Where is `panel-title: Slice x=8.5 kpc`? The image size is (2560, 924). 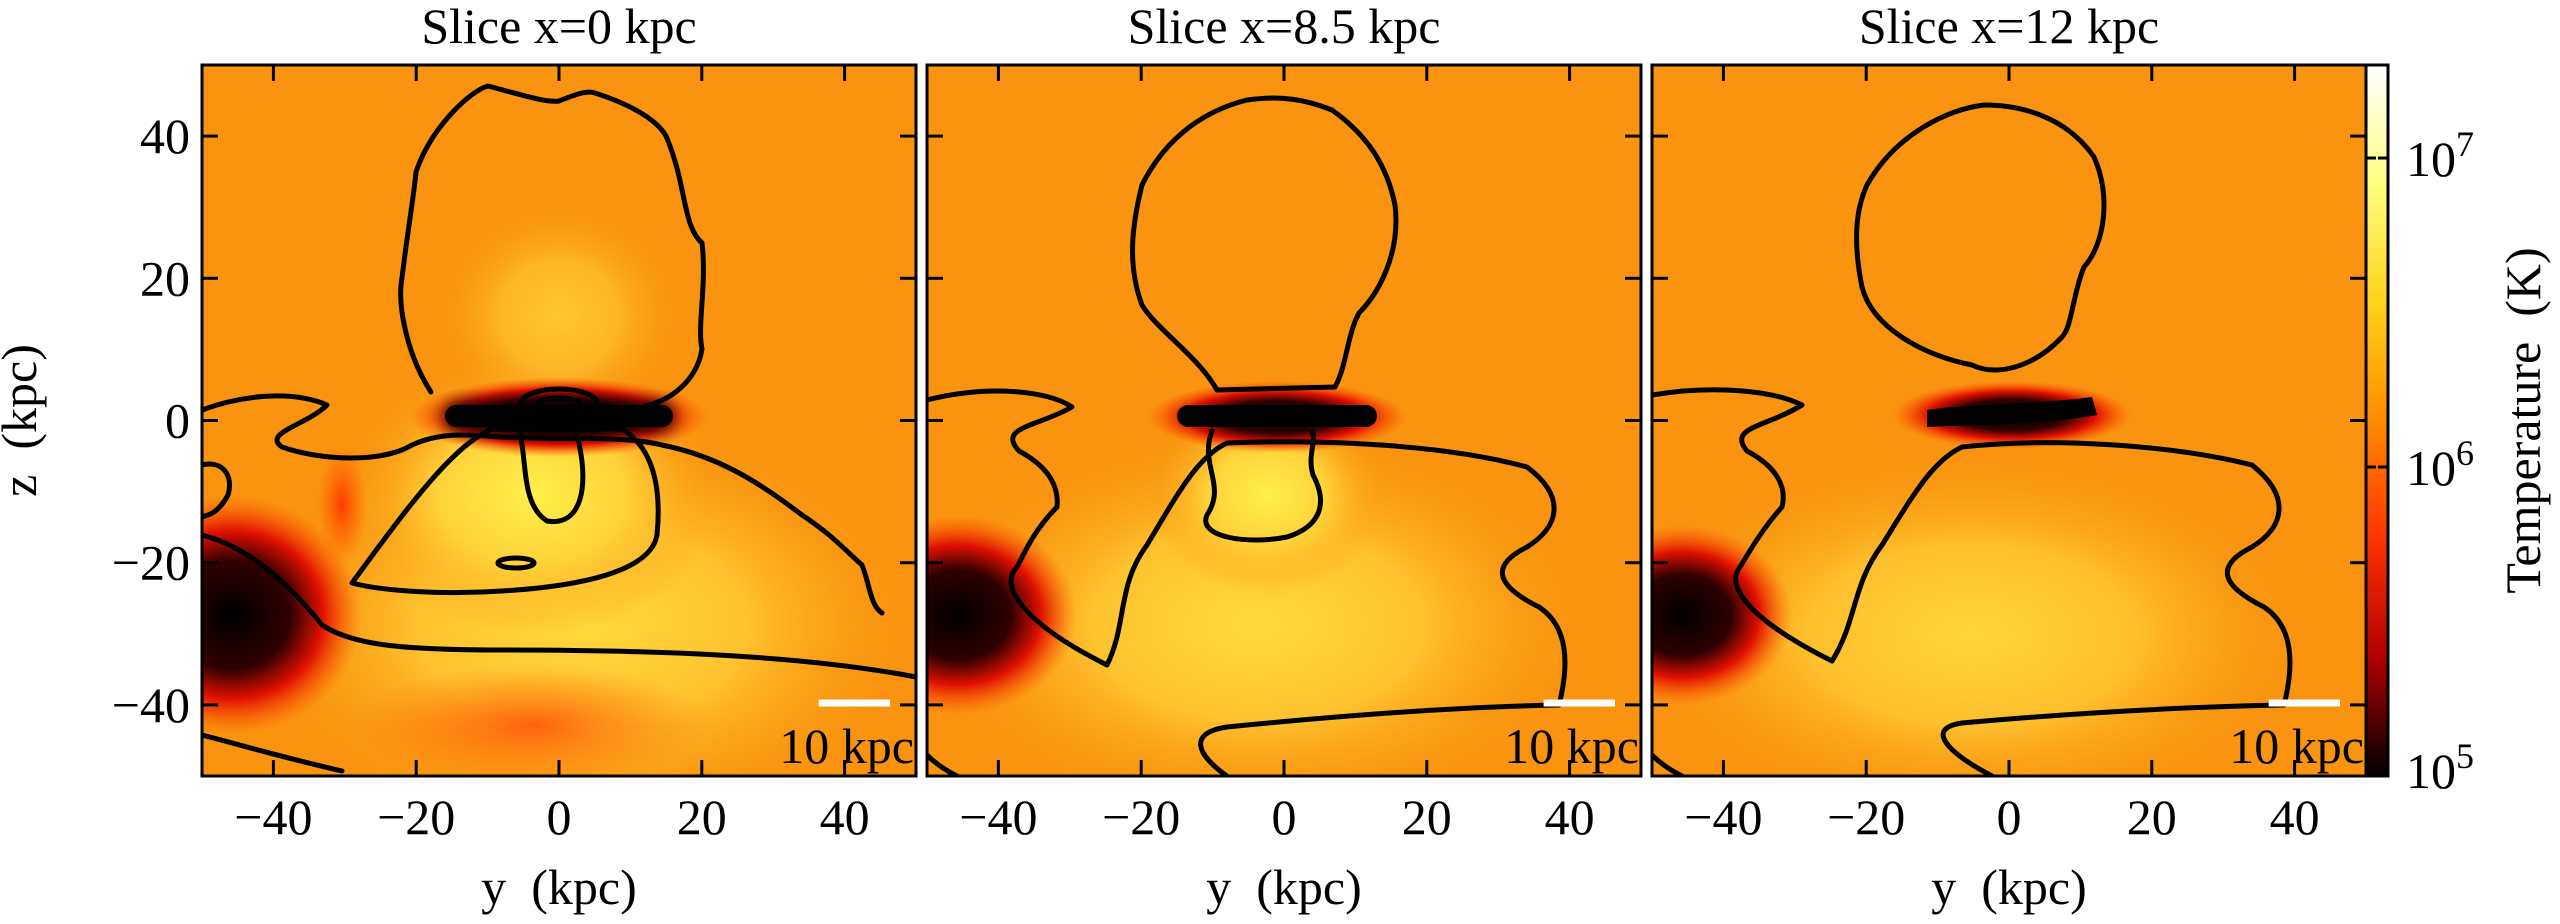
panel-title: Slice x=8.5 kpc is located at coordinates (1284, 27).